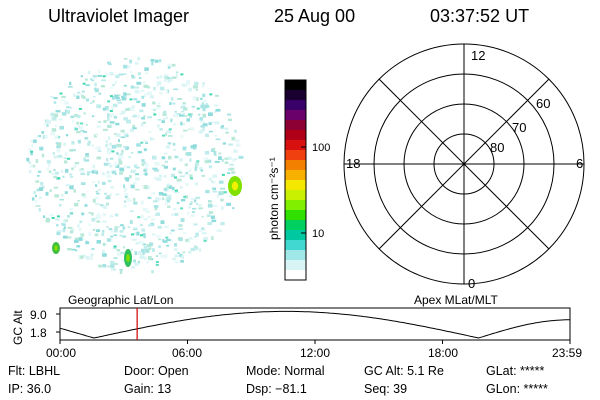 Image resolution: width=600 pixels, height=400 pixels. I want to click on status-ip: IP: 36.0, so click(30, 389).